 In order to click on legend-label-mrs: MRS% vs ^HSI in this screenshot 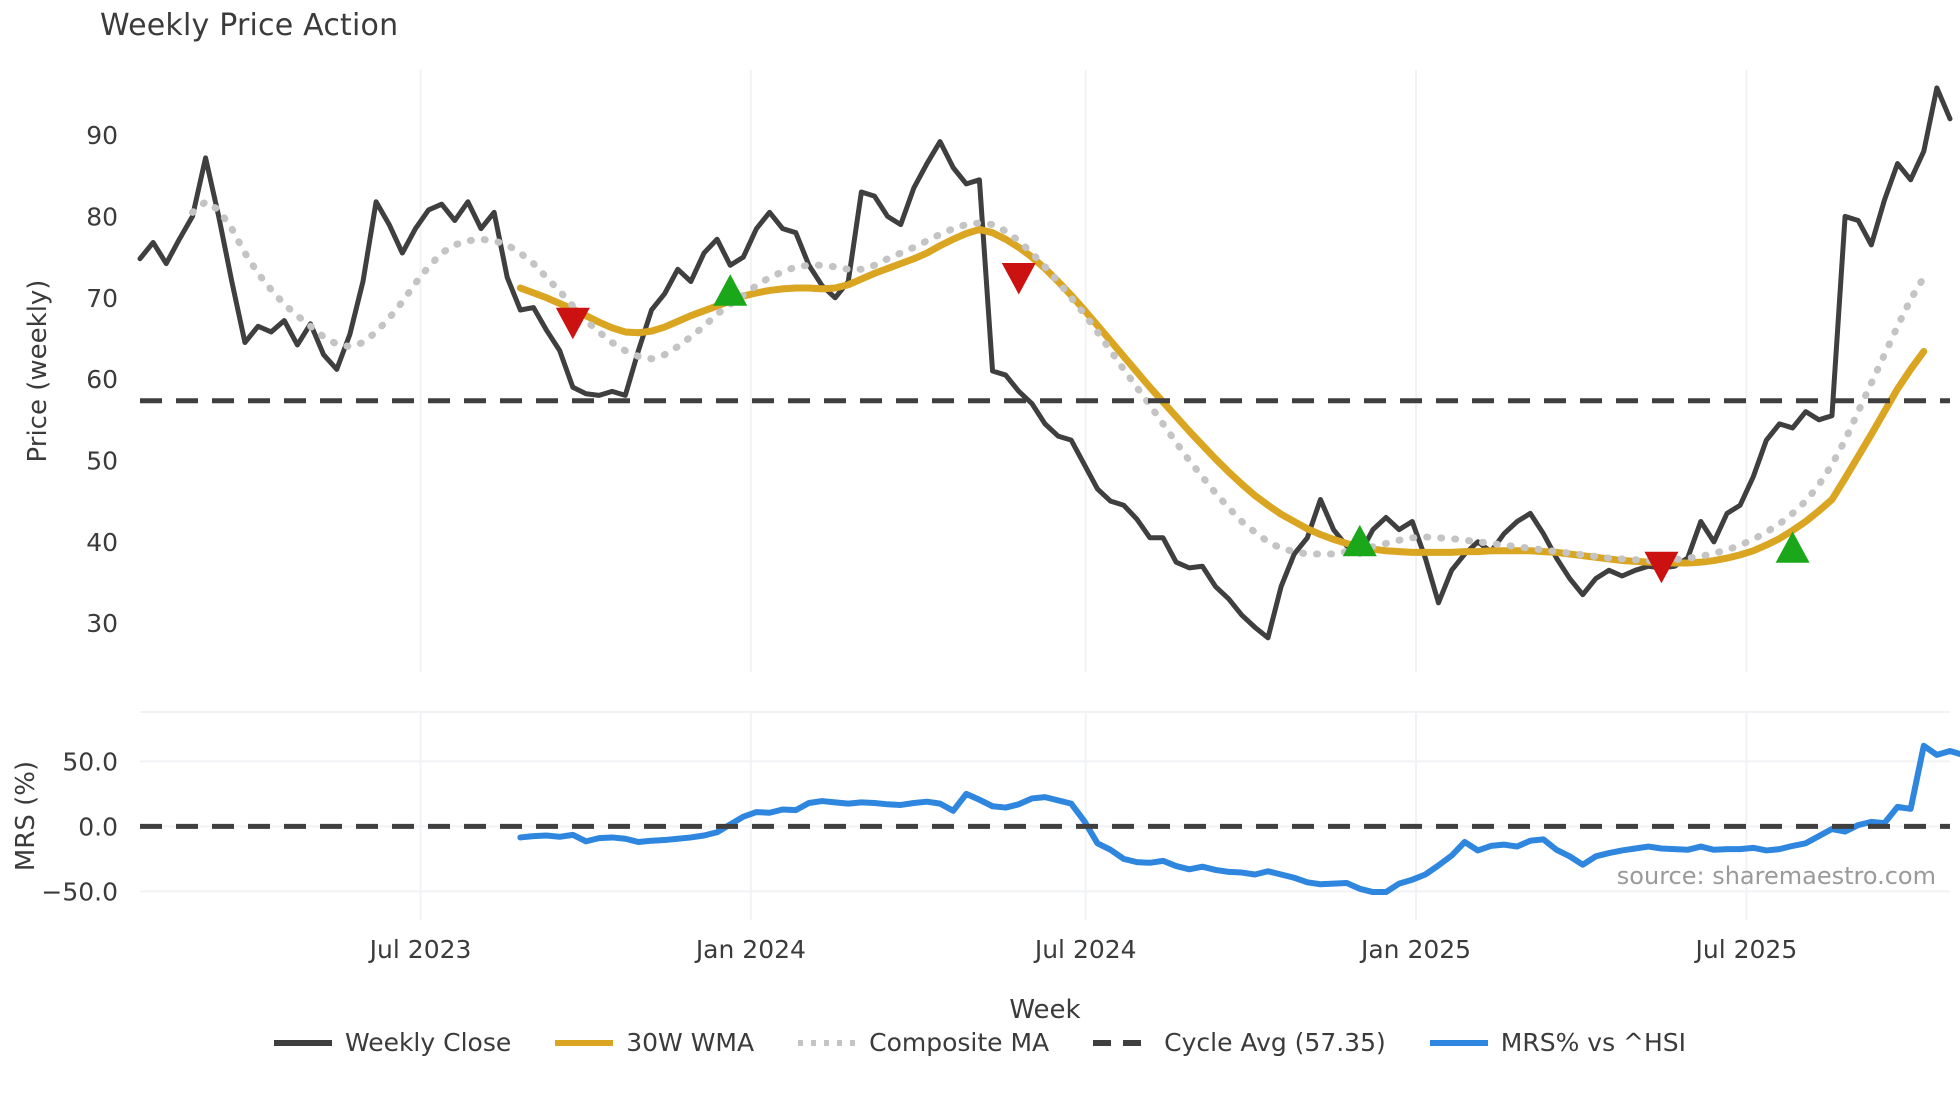, I will do `click(1593, 1042)`.